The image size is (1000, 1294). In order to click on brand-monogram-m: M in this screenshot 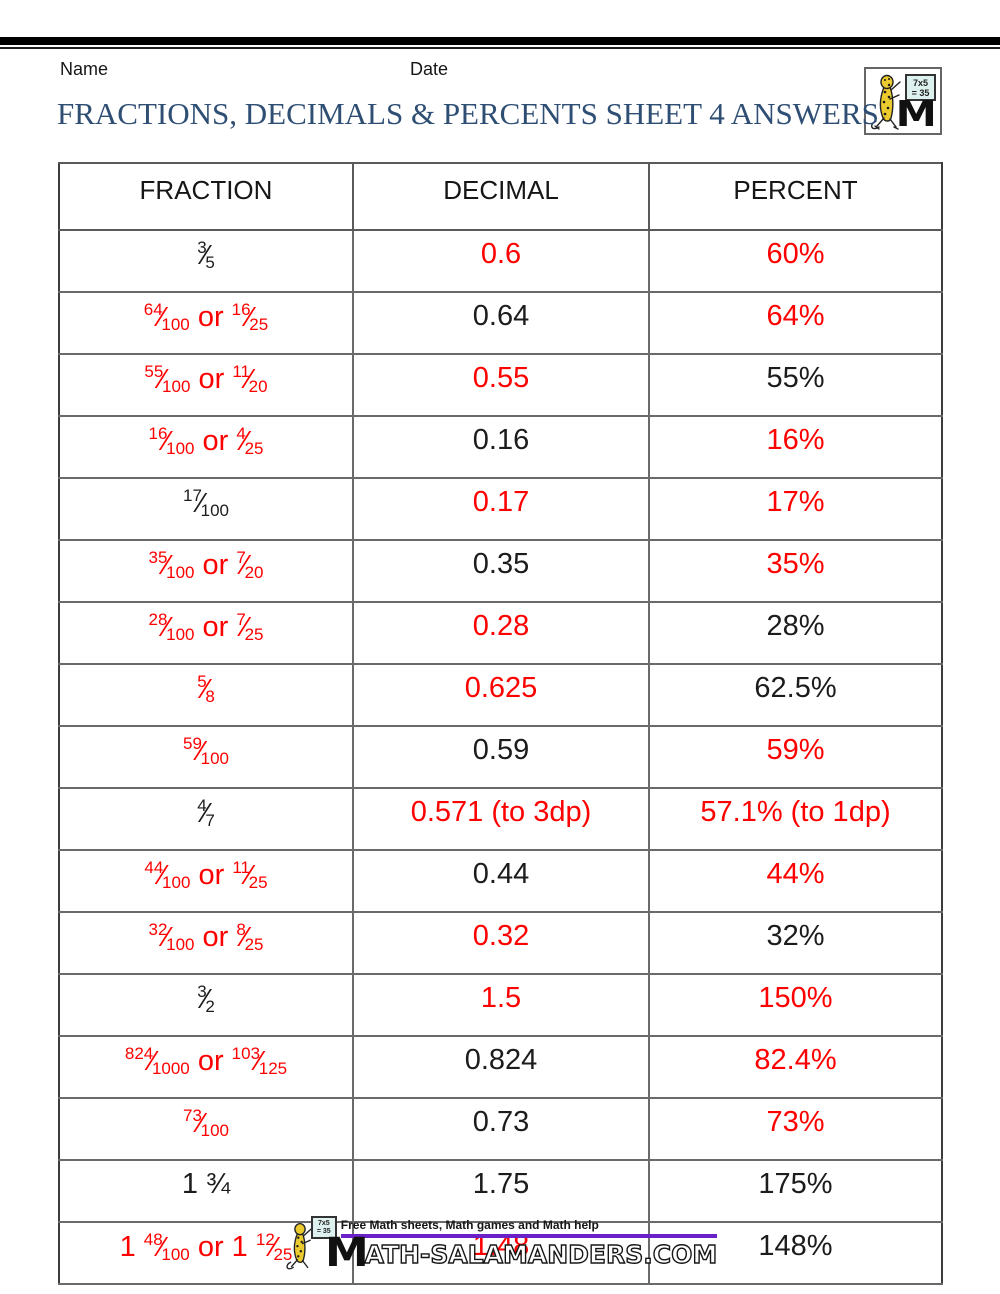, I will do `click(346, 1253)`.